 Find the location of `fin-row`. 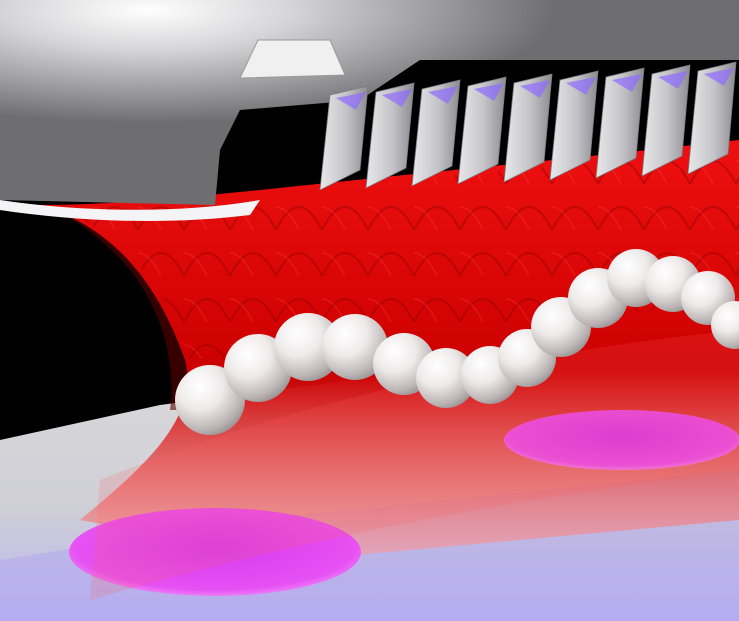

fin-row is located at coordinates (528, 126).